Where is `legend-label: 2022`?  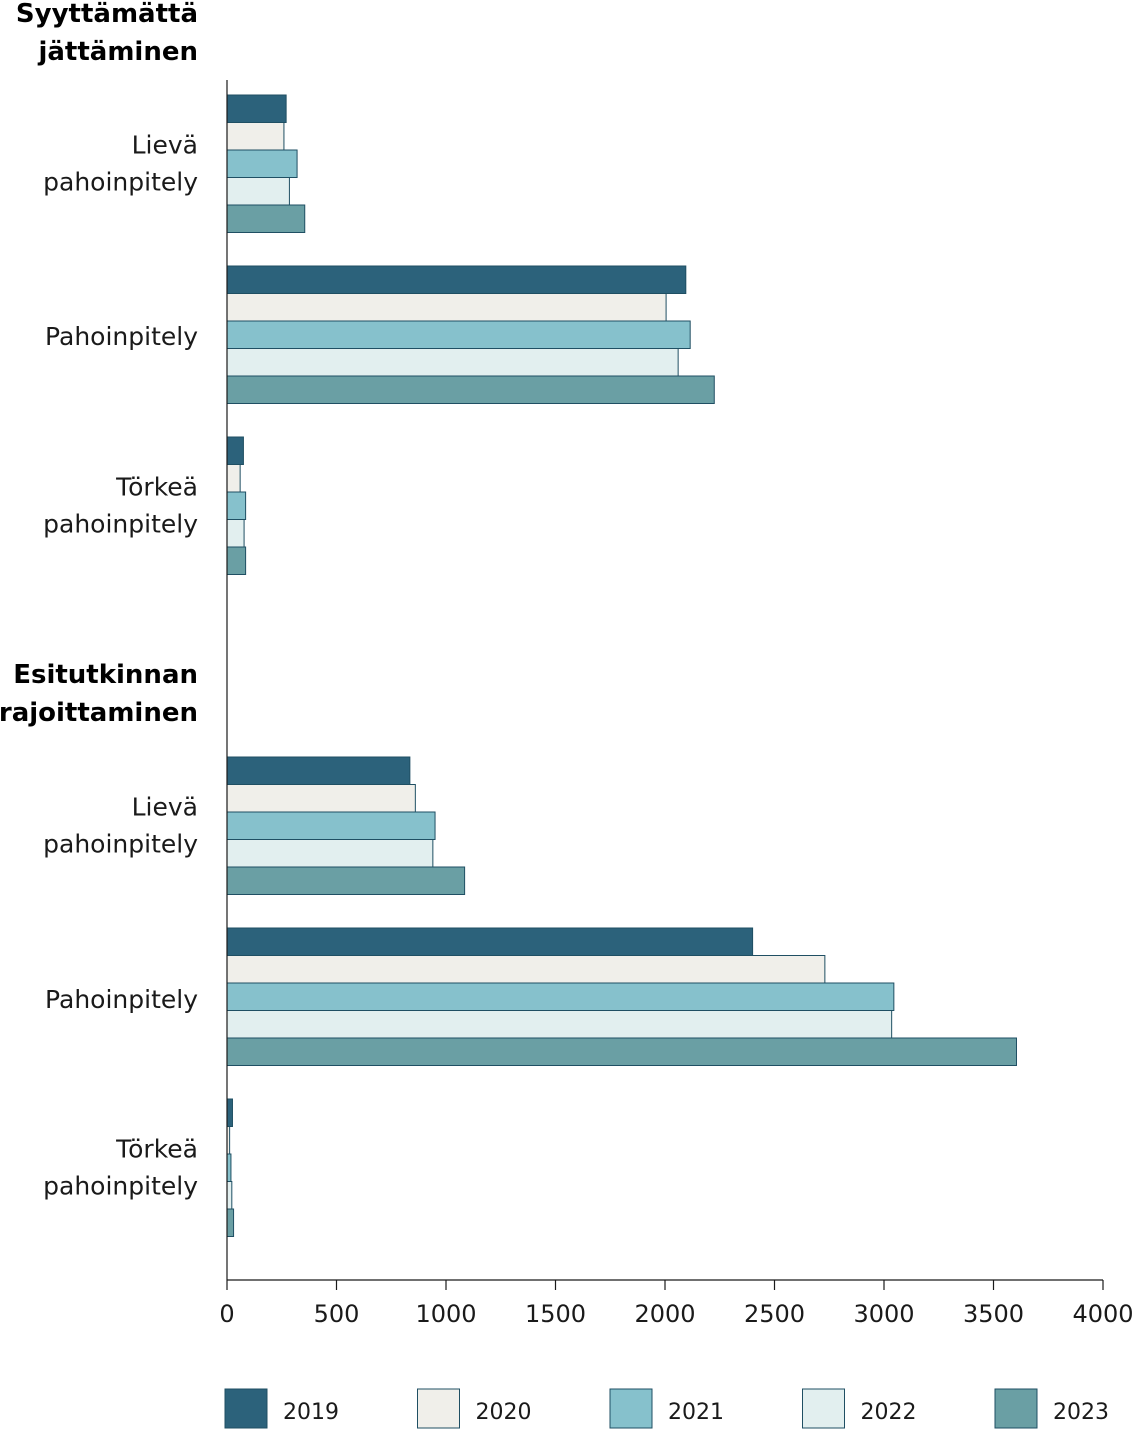 legend-label: 2022 is located at coordinates (889, 1412).